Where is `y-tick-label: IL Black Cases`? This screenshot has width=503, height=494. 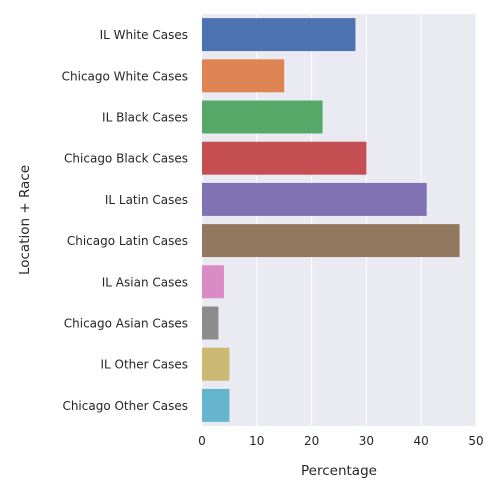
y-tick-label: IL Black Cases is located at coordinates (145, 118).